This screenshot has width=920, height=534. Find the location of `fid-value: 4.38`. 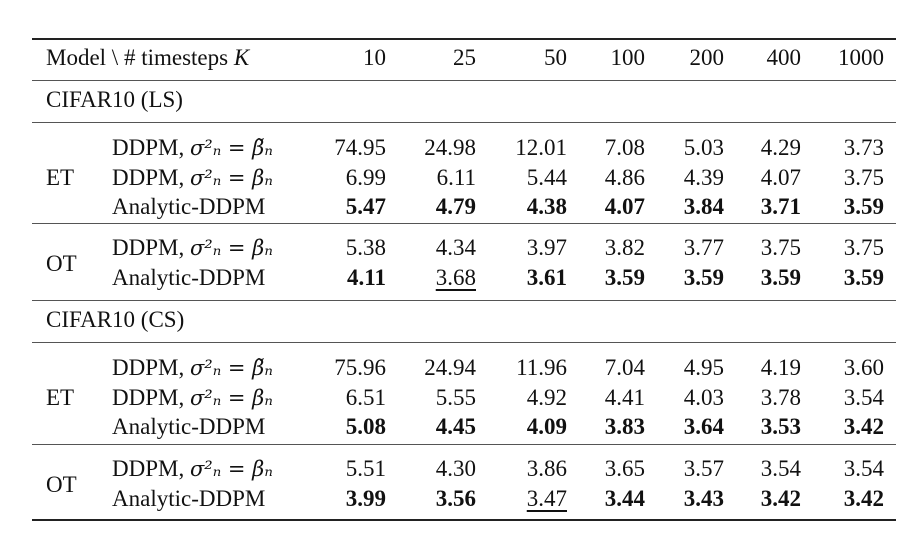

fid-value: 4.38 is located at coordinates (546, 206).